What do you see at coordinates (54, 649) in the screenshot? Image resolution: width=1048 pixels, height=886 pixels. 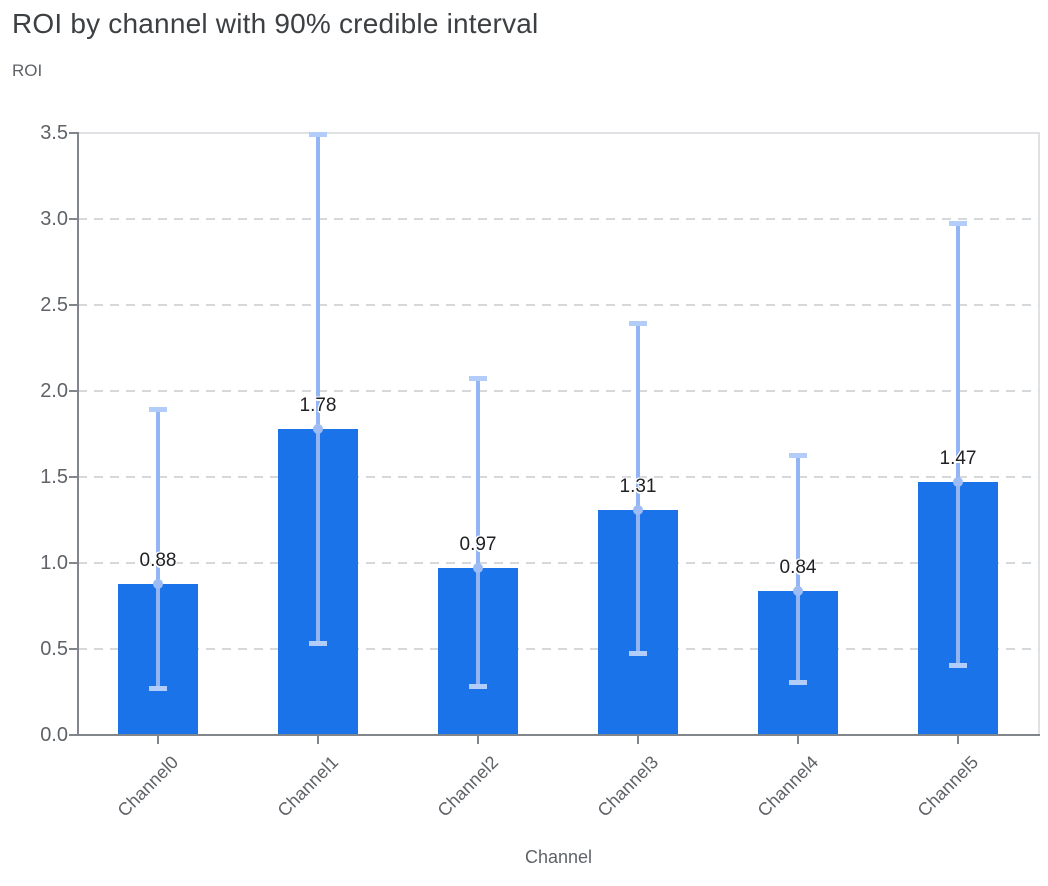 I see `y-tick-label: 0.5` at bounding box center [54, 649].